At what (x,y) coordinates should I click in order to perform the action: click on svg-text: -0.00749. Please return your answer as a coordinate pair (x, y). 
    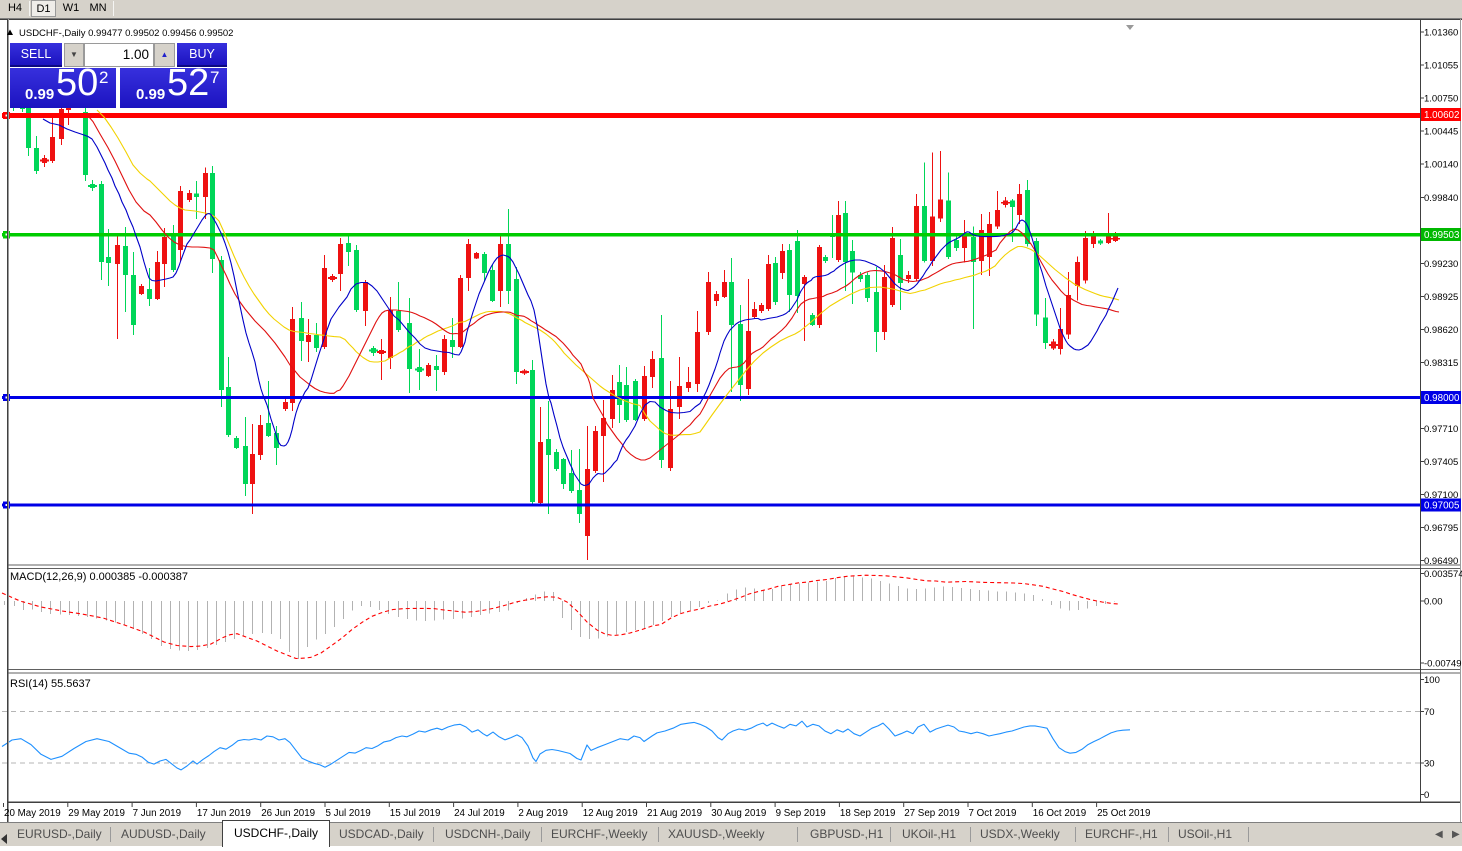
    Looking at the image, I should click on (1443, 664).